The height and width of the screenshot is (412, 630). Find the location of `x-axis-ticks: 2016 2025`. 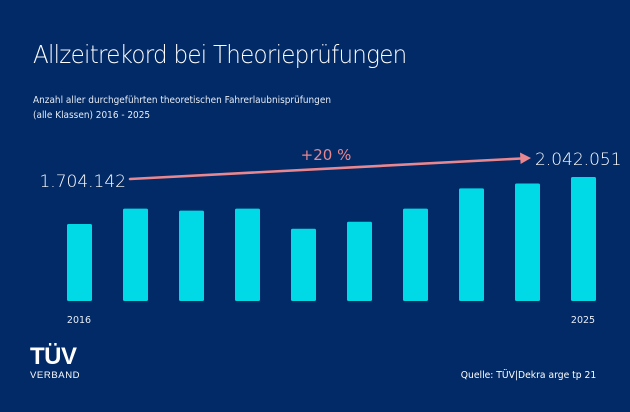

x-axis-ticks: 2016 2025 is located at coordinates (331, 320).